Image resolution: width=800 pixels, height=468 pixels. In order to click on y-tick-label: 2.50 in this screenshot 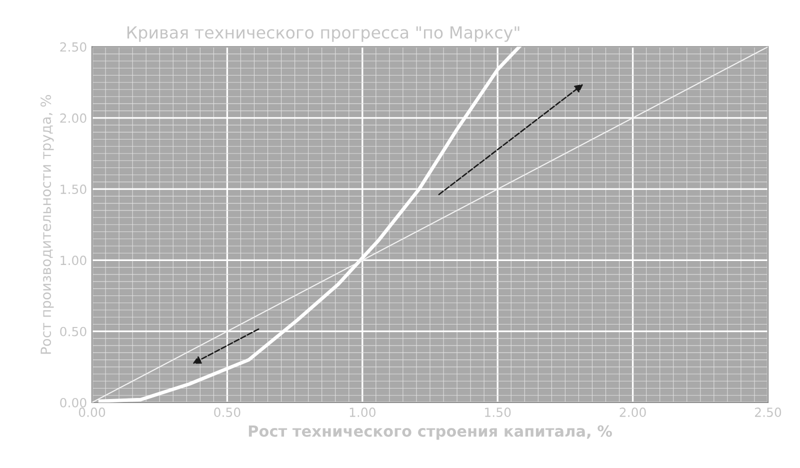, I will do `click(73, 47)`.